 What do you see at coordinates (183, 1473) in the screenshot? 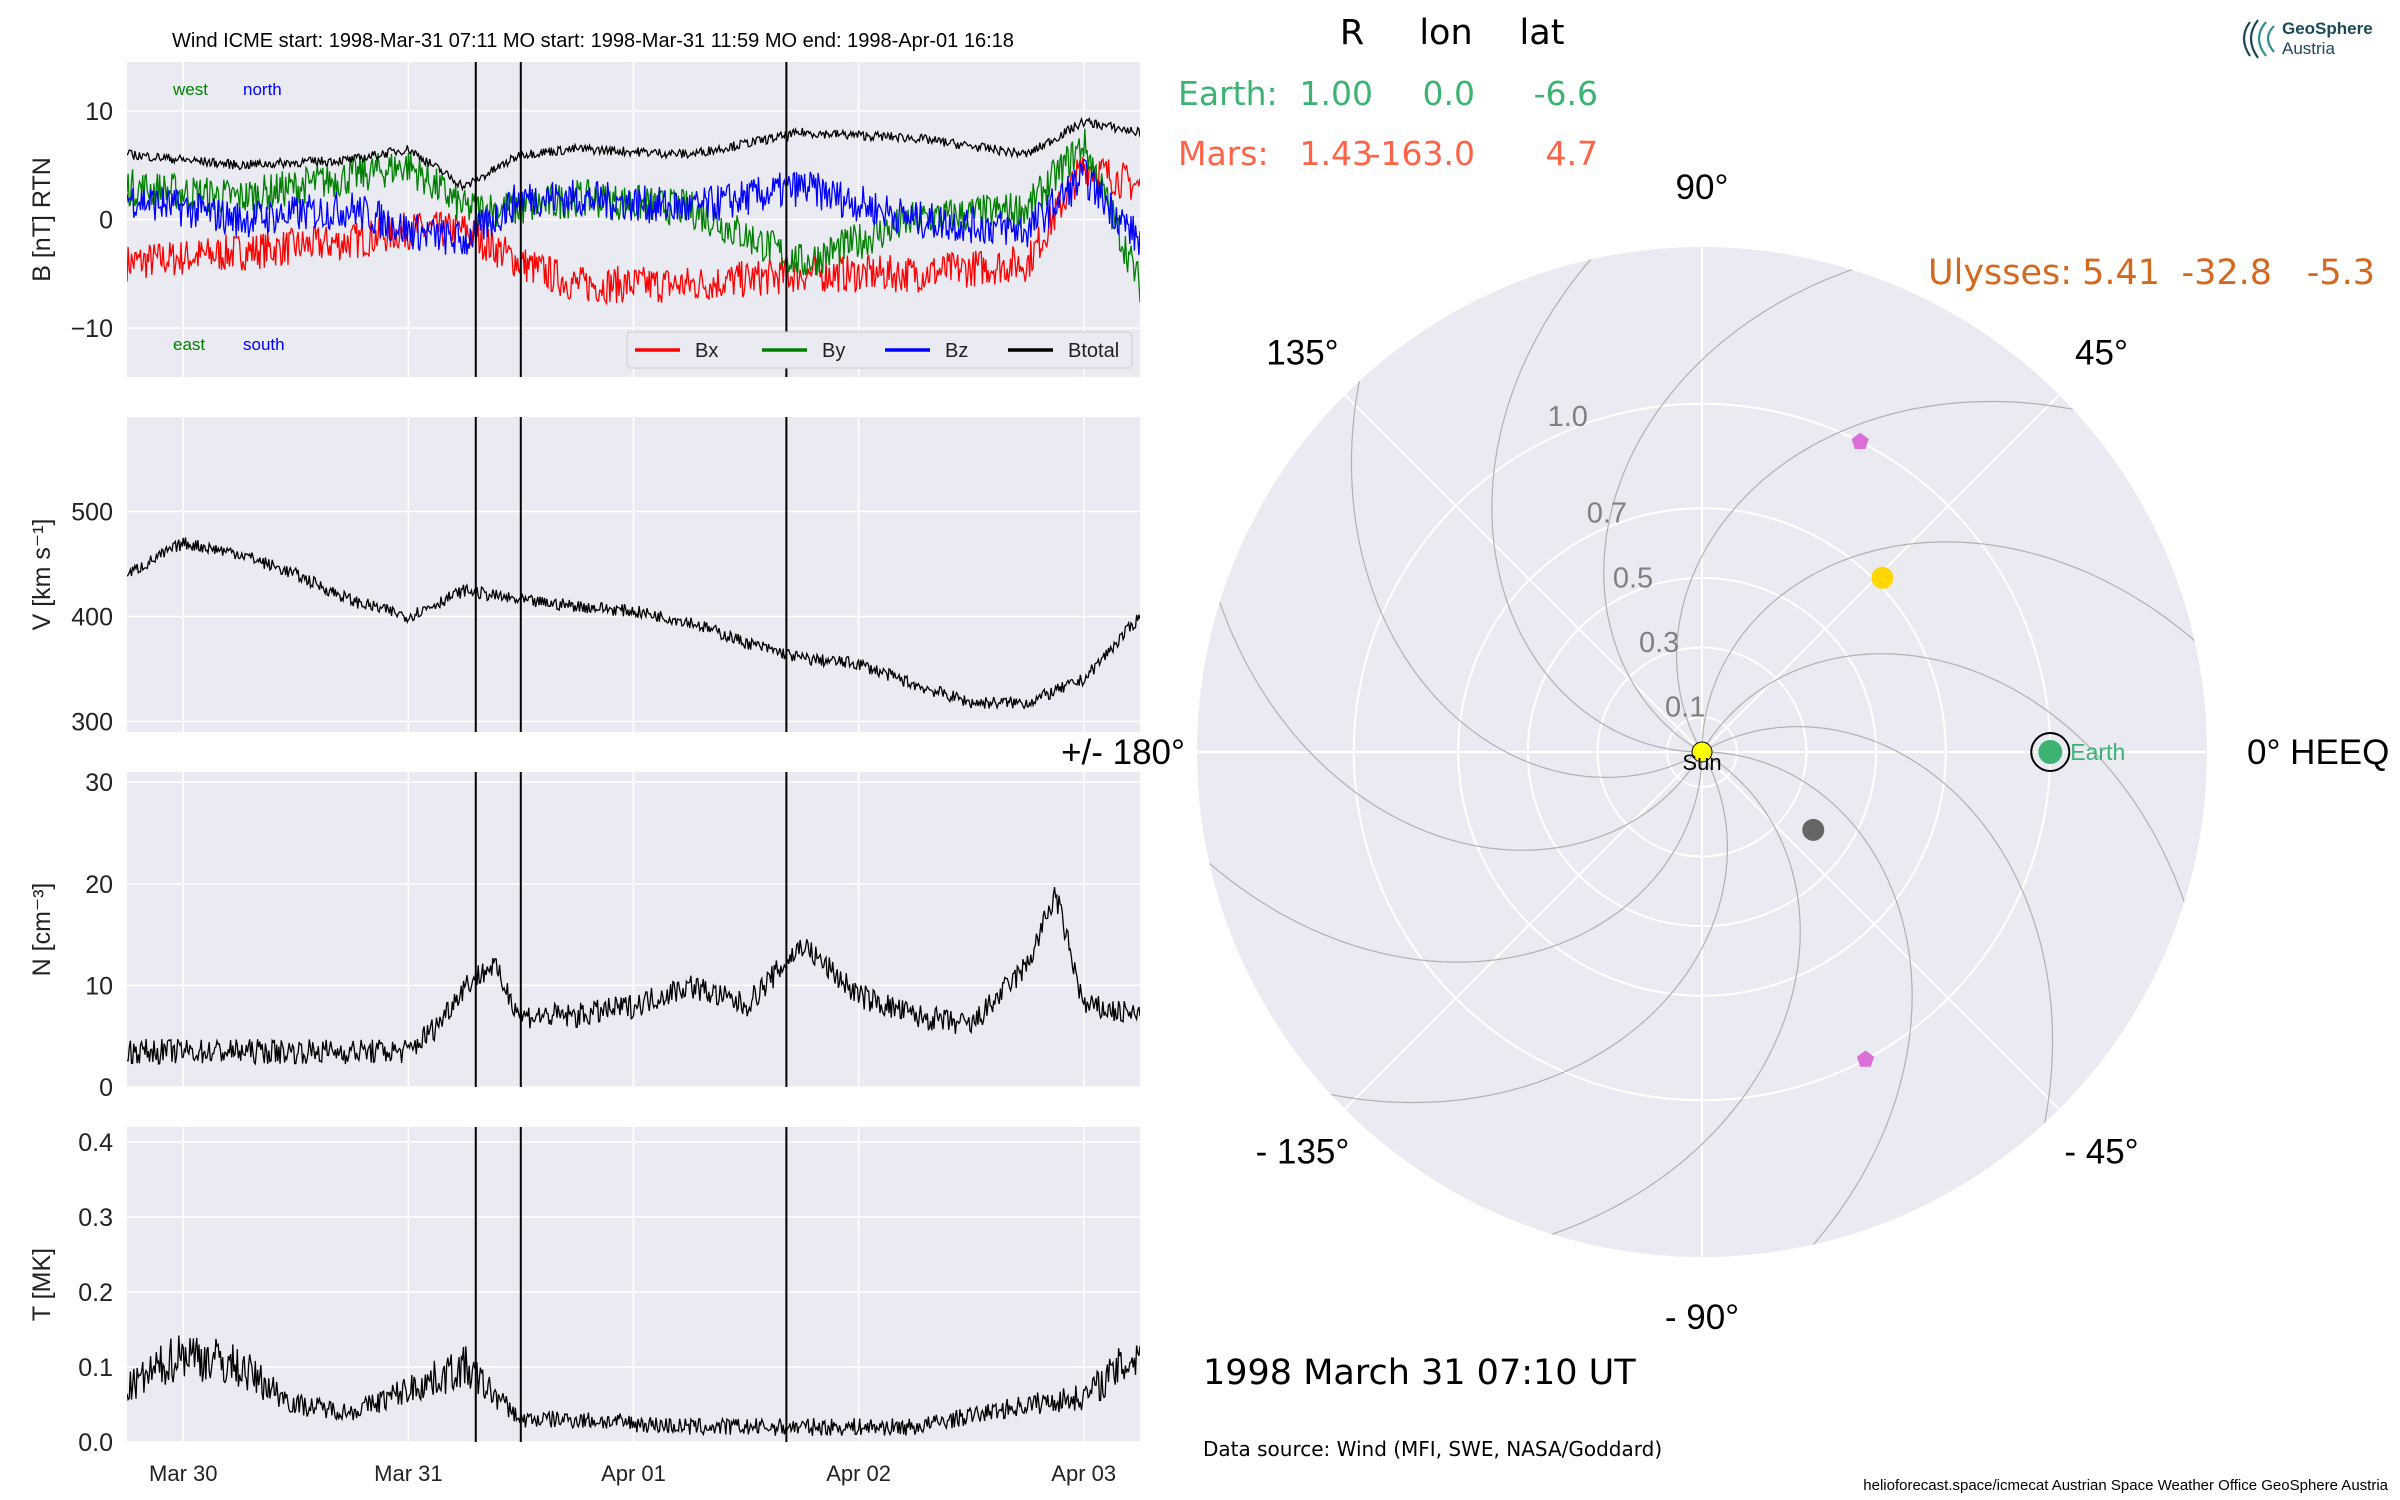
I see `x-tick-label: Mar 30` at bounding box center [183, 1473].